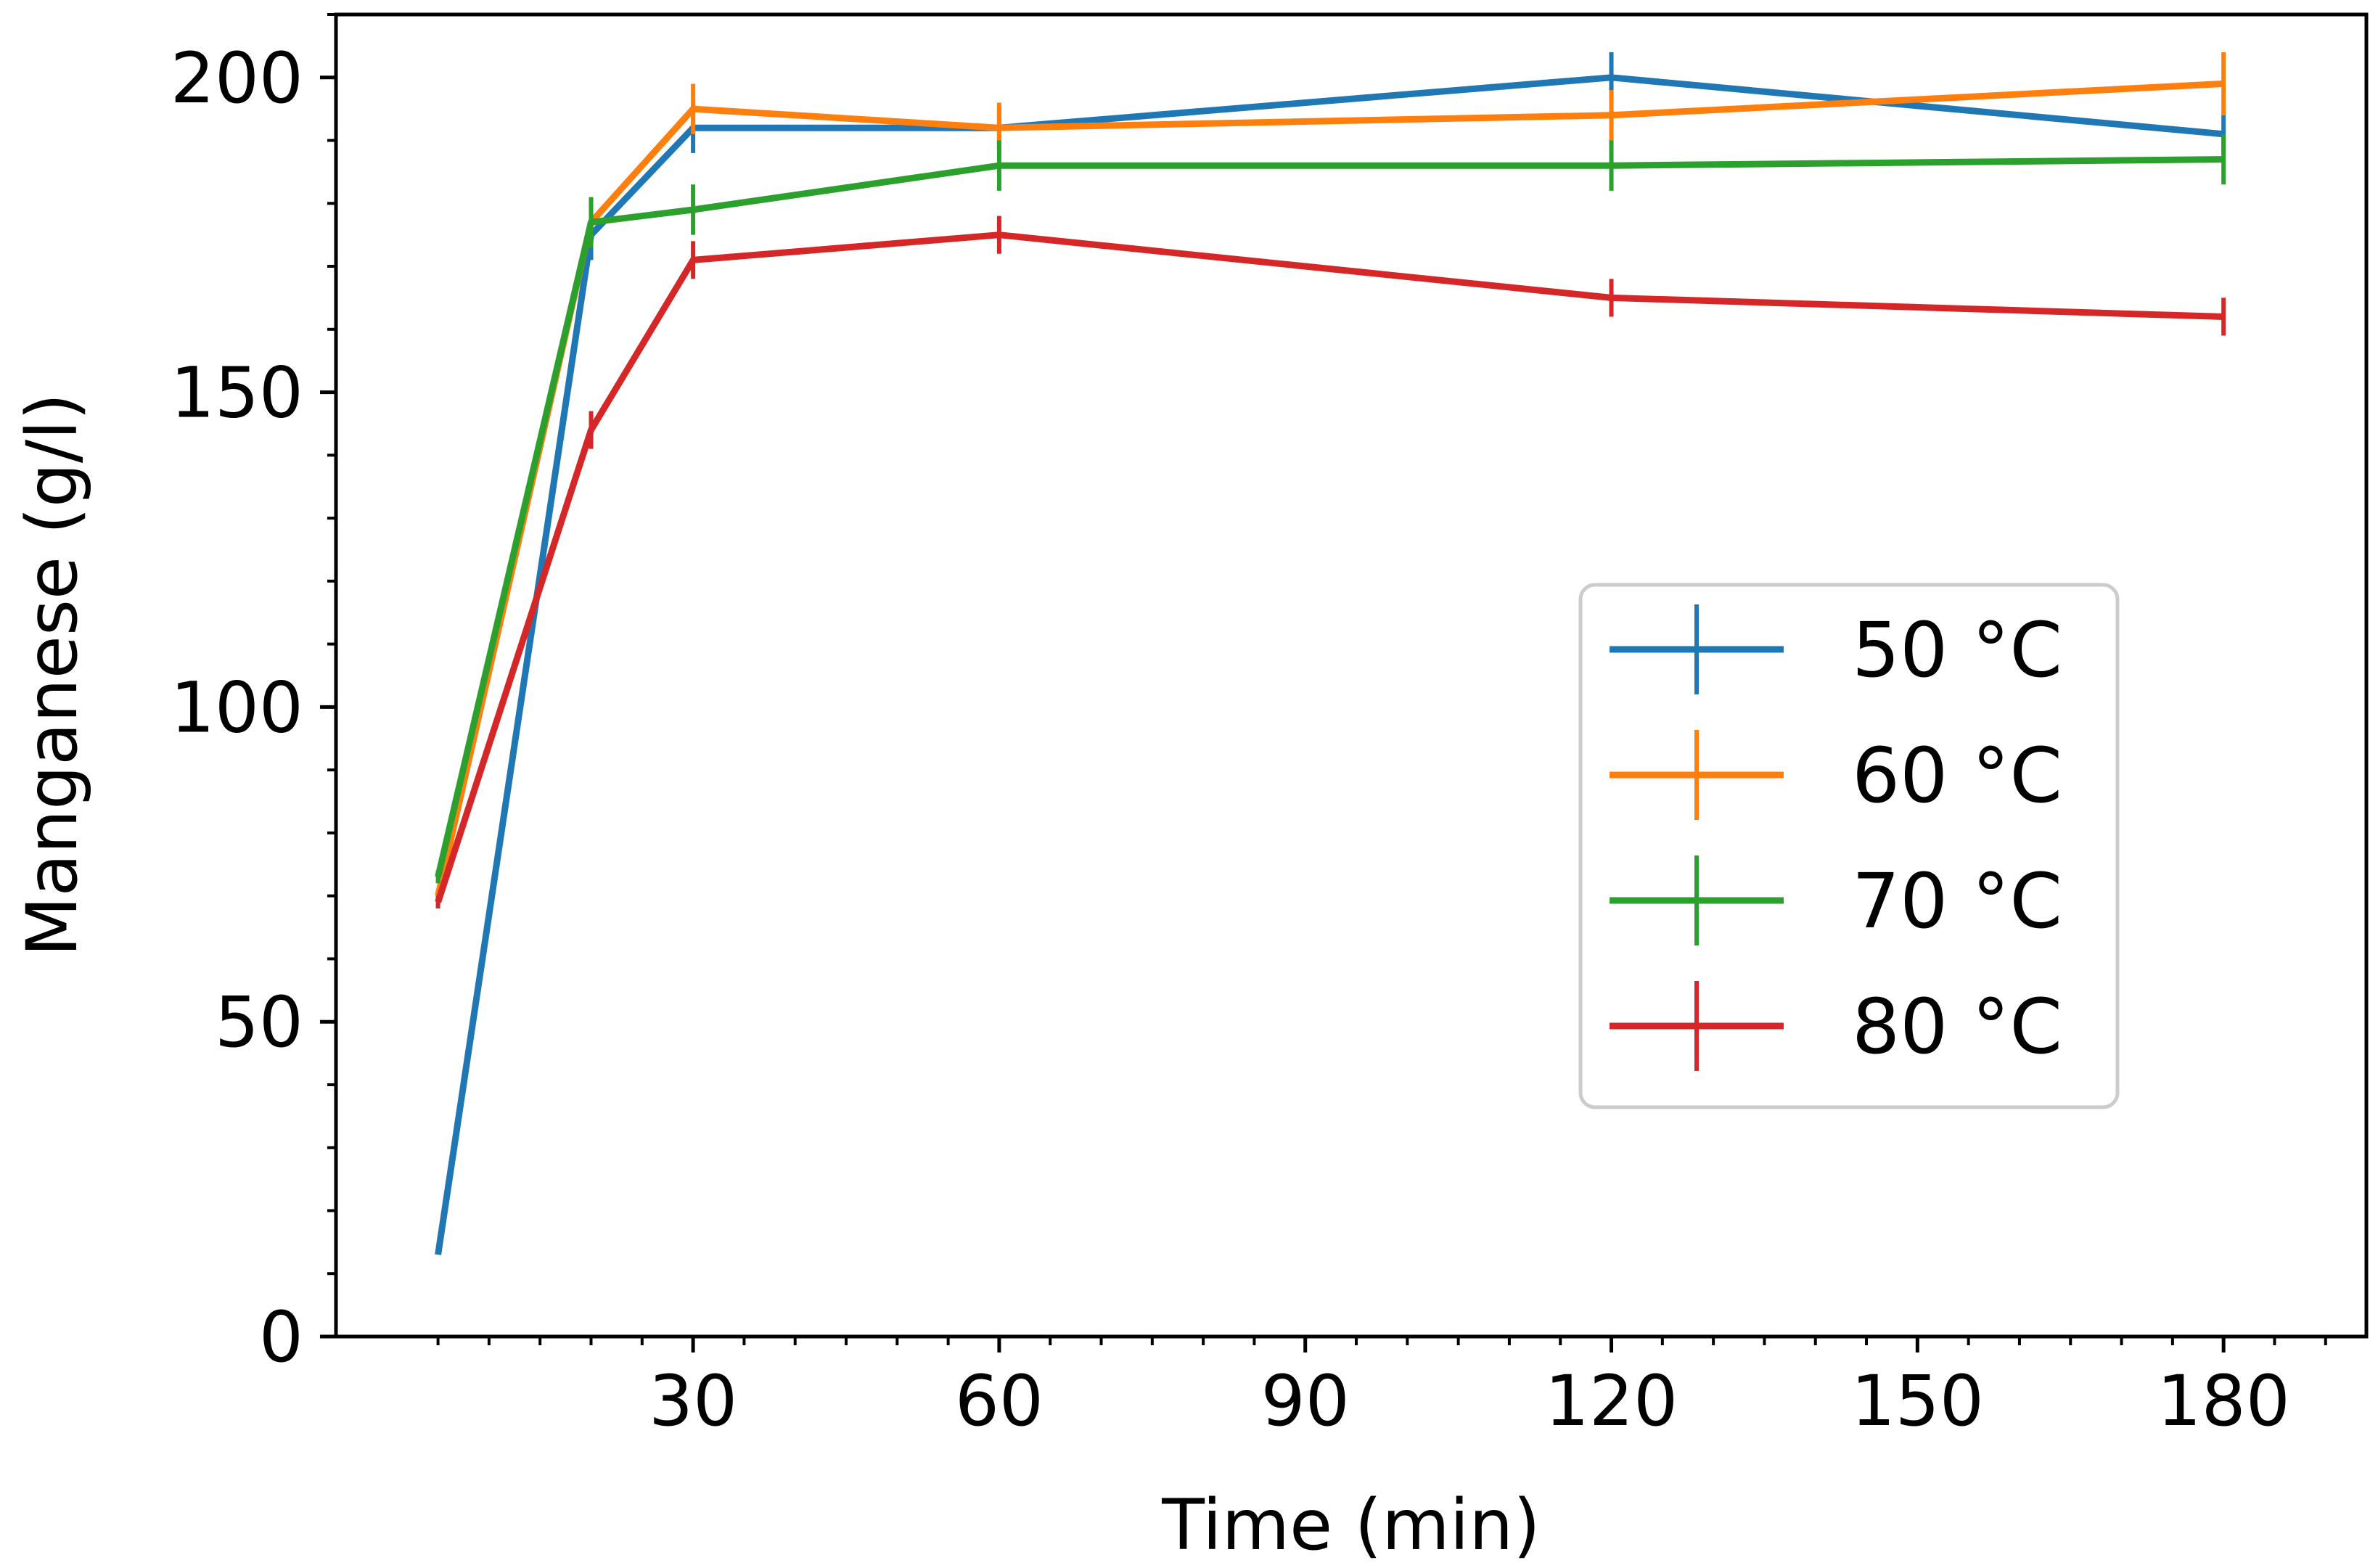 Image resolution: width=2378 pixels, height=1568 pixels. What do you see at coordinates (281, 1337) in the screenshot?
I see `y-tick-label: 0` at bounding box center [281, 1337].